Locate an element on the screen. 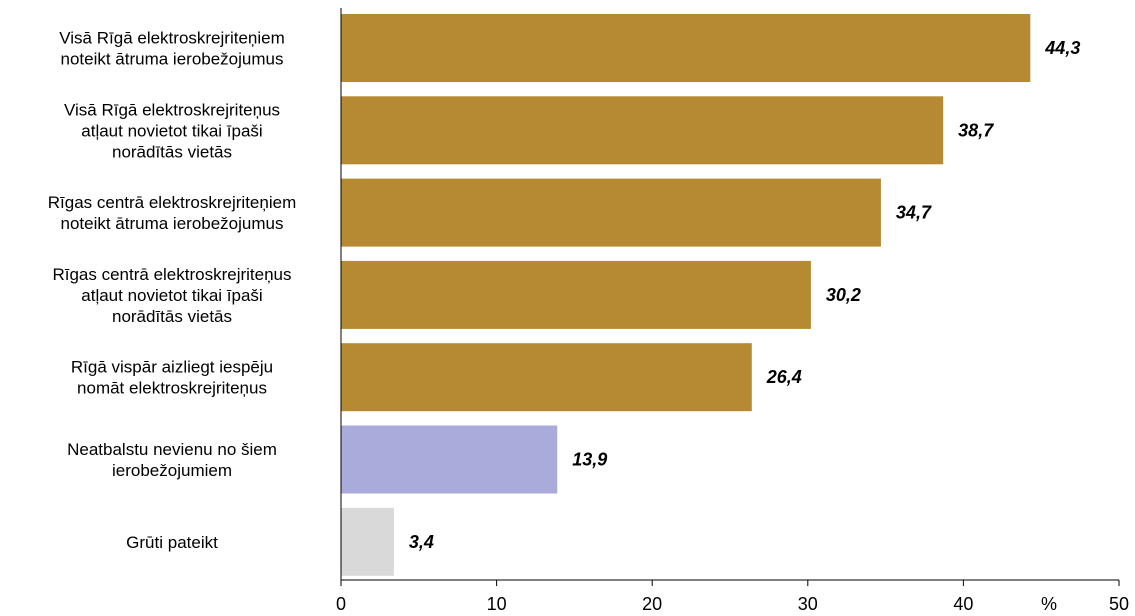 The height and width of the screenshot is (616, 1135). category-label-line: Visā Rīgā elektroskrejriteņus is located at coordinates (172, 109).